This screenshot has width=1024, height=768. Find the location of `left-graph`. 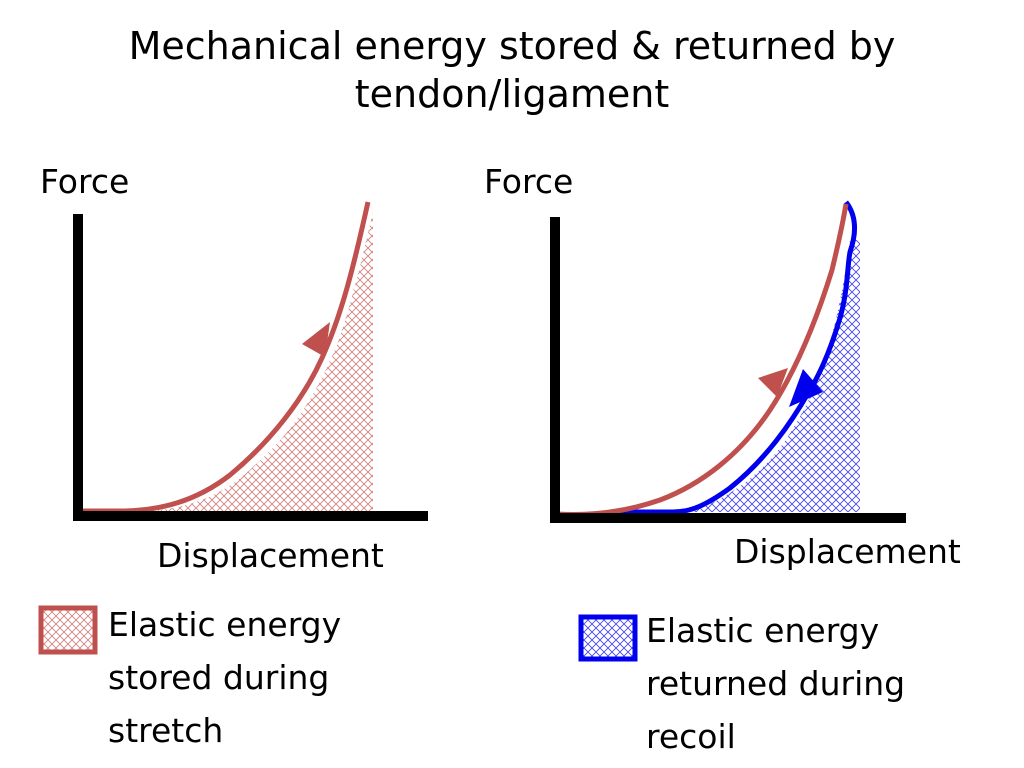

left-graph is located at coordinates (250, 361).